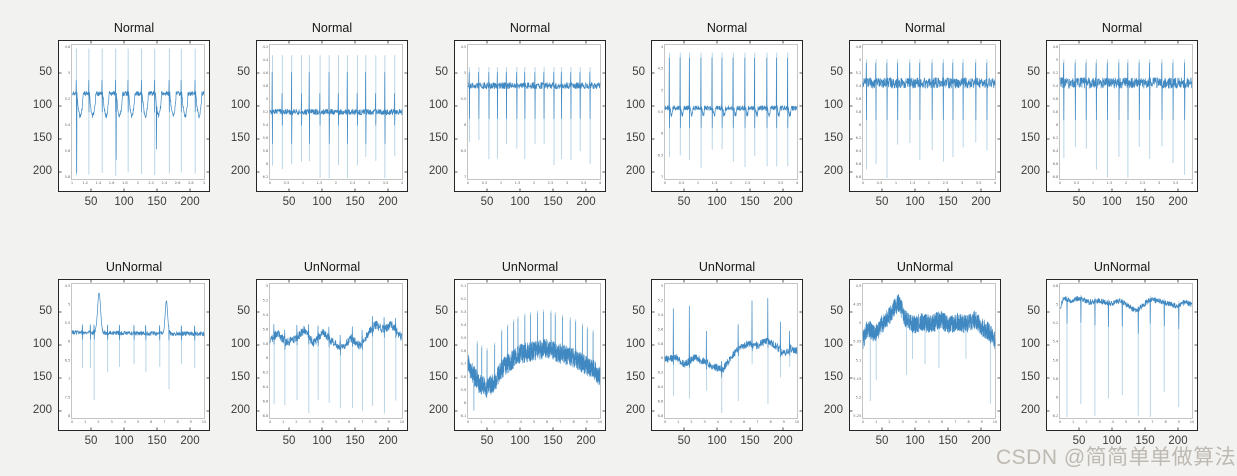  I want to click on inner-y-tick-label: 6.8, so click(266, 416).